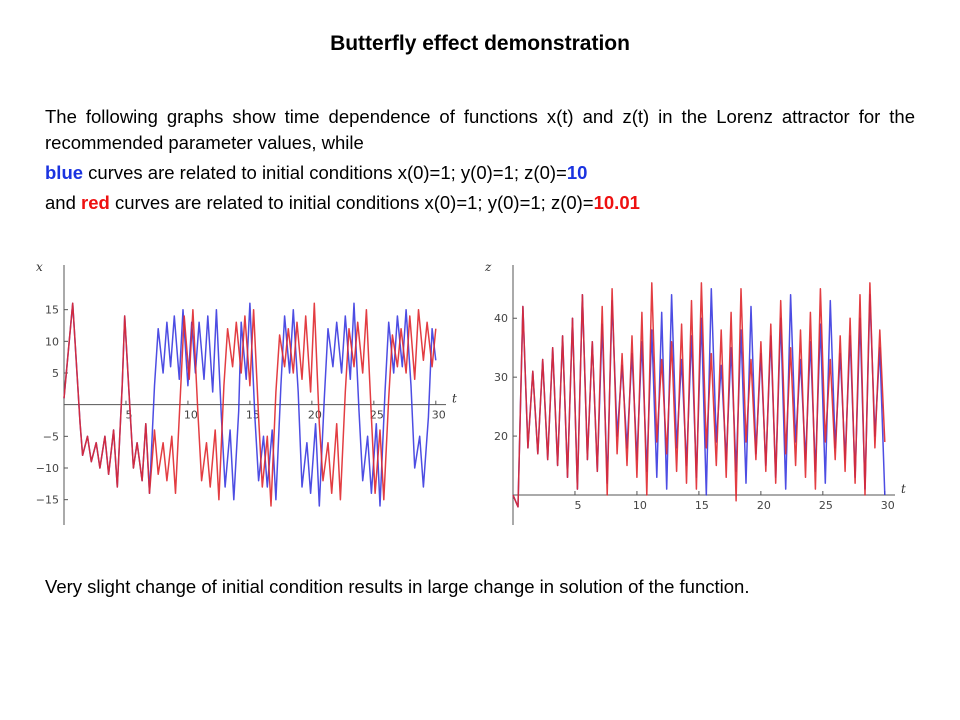 The image size is (960, 720). I want to click on red-word: red, so click(95, 202).